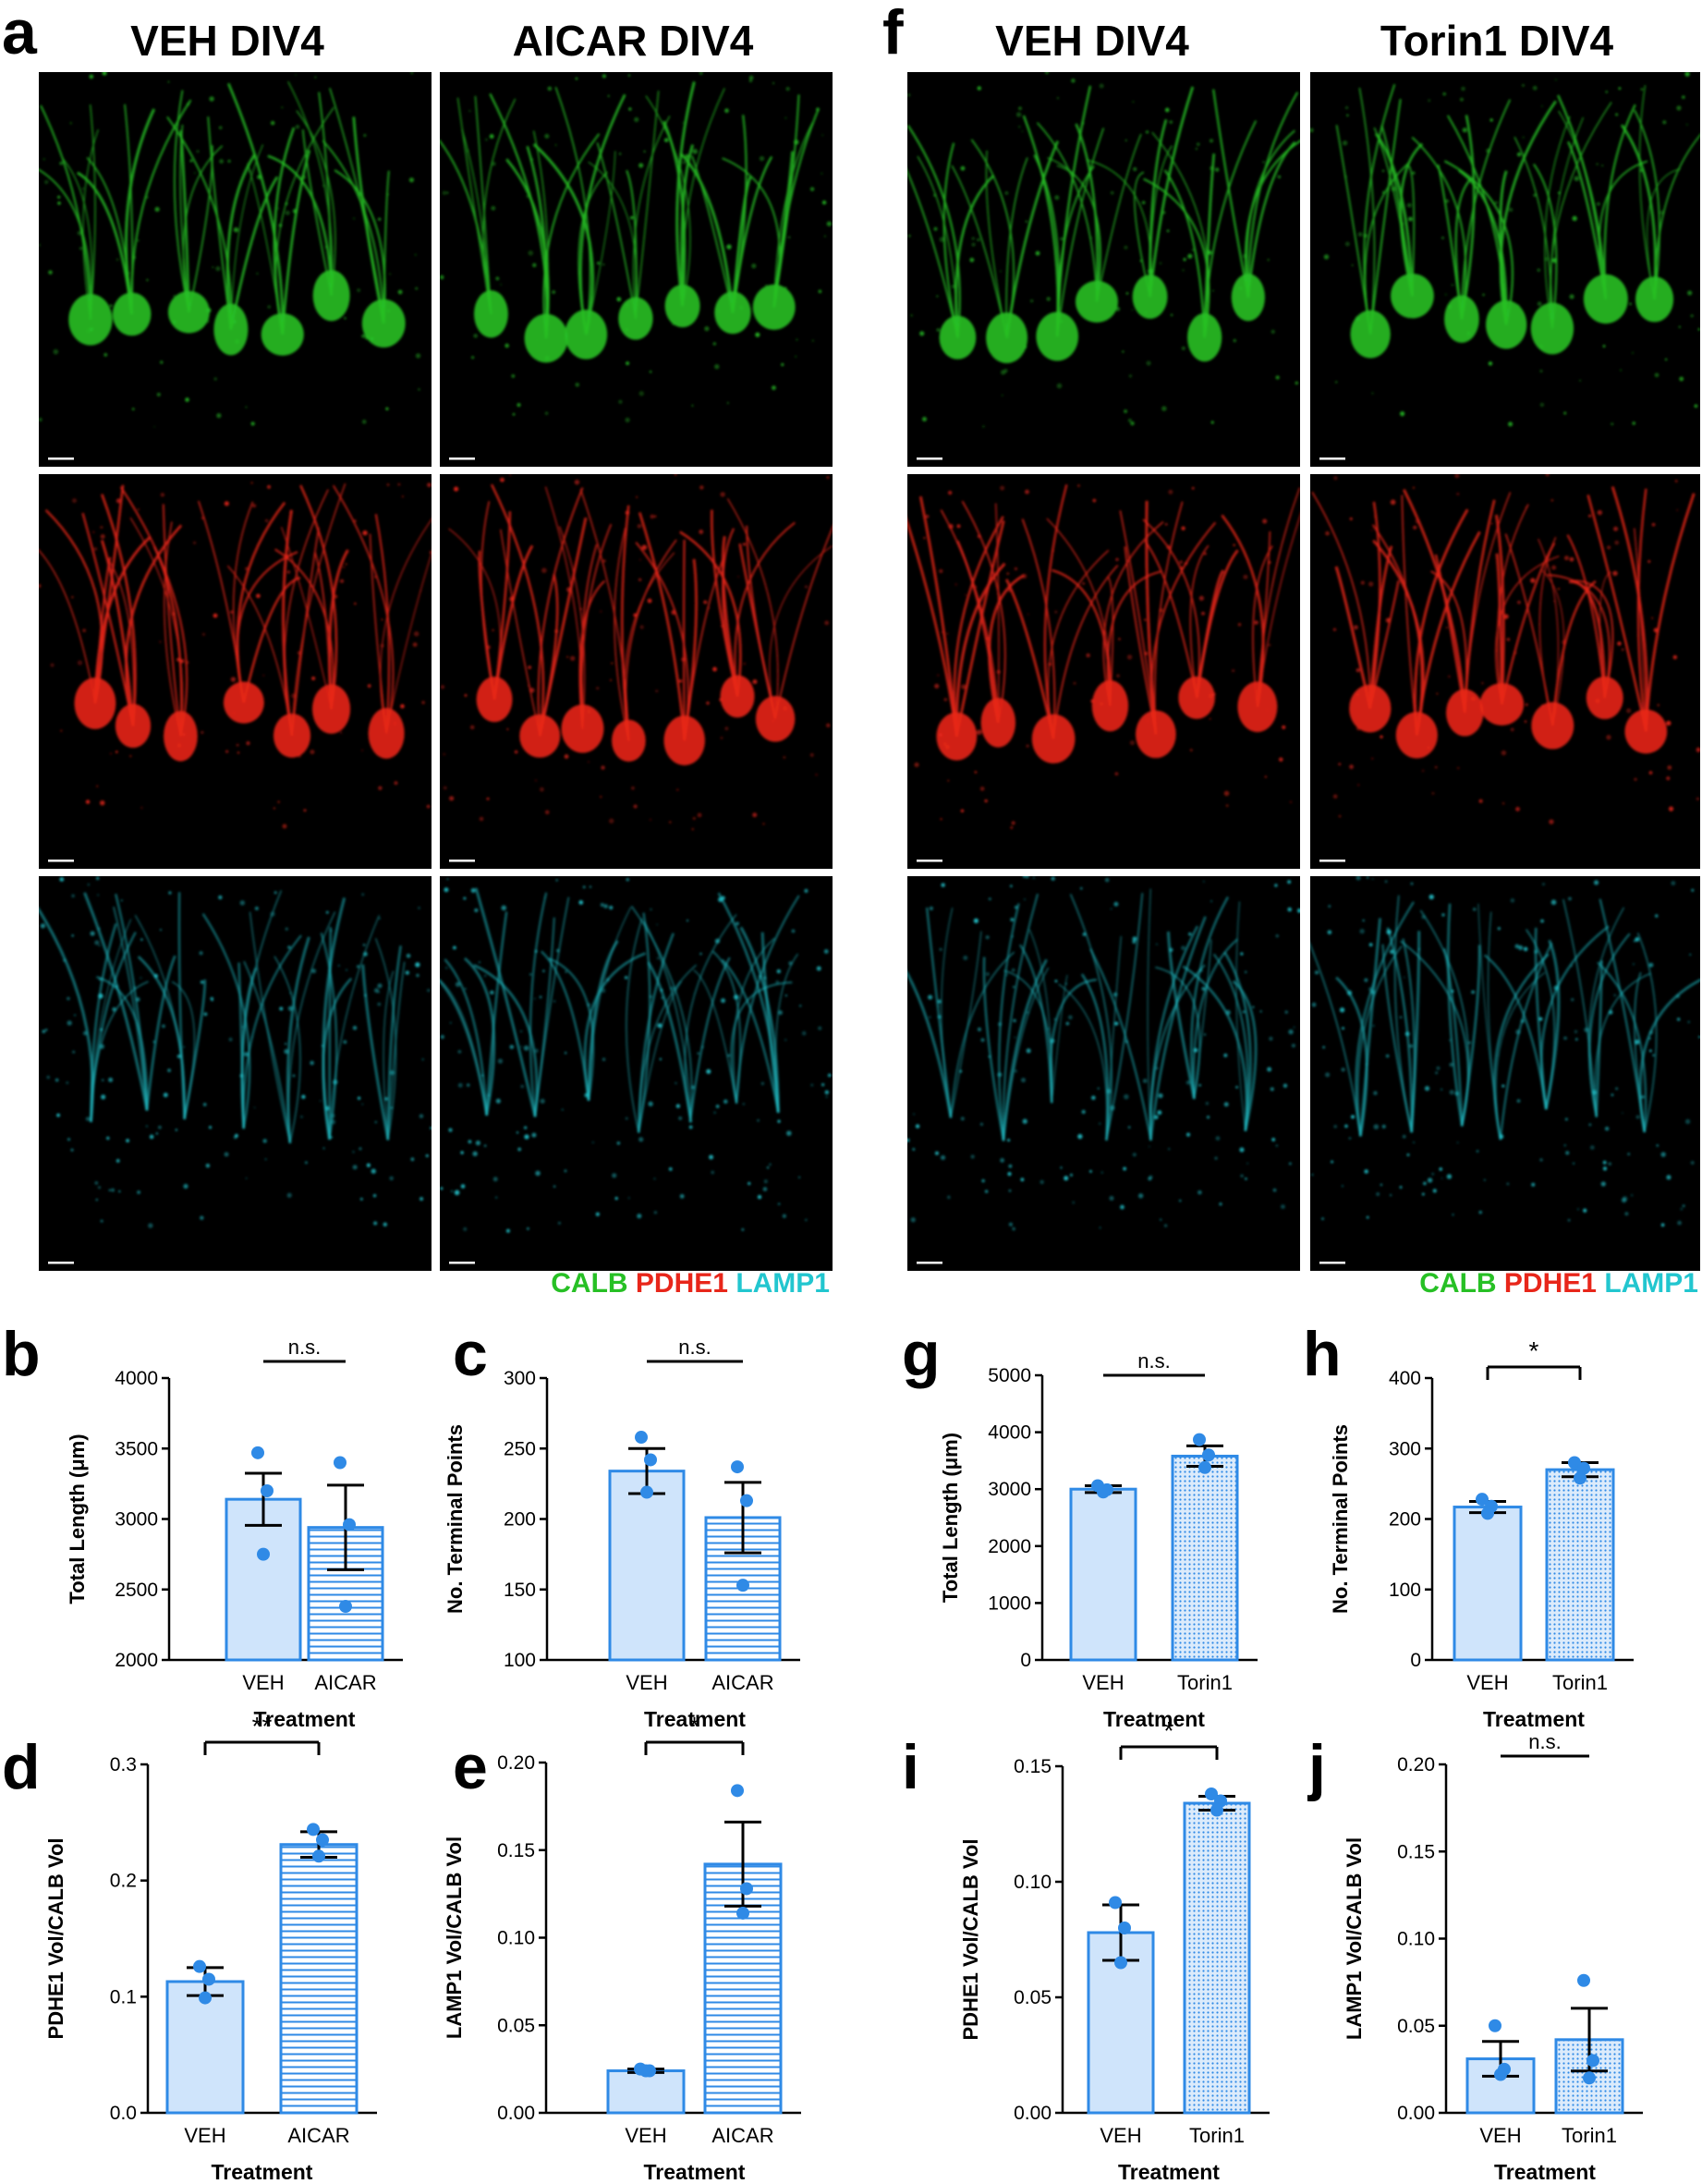 The width and height of the screenshot is (1702, 2184). What do you see at coordinates (1505, 269) in the screenshot?
I see `micrograph-calb` at bounding box center [1505, 269].